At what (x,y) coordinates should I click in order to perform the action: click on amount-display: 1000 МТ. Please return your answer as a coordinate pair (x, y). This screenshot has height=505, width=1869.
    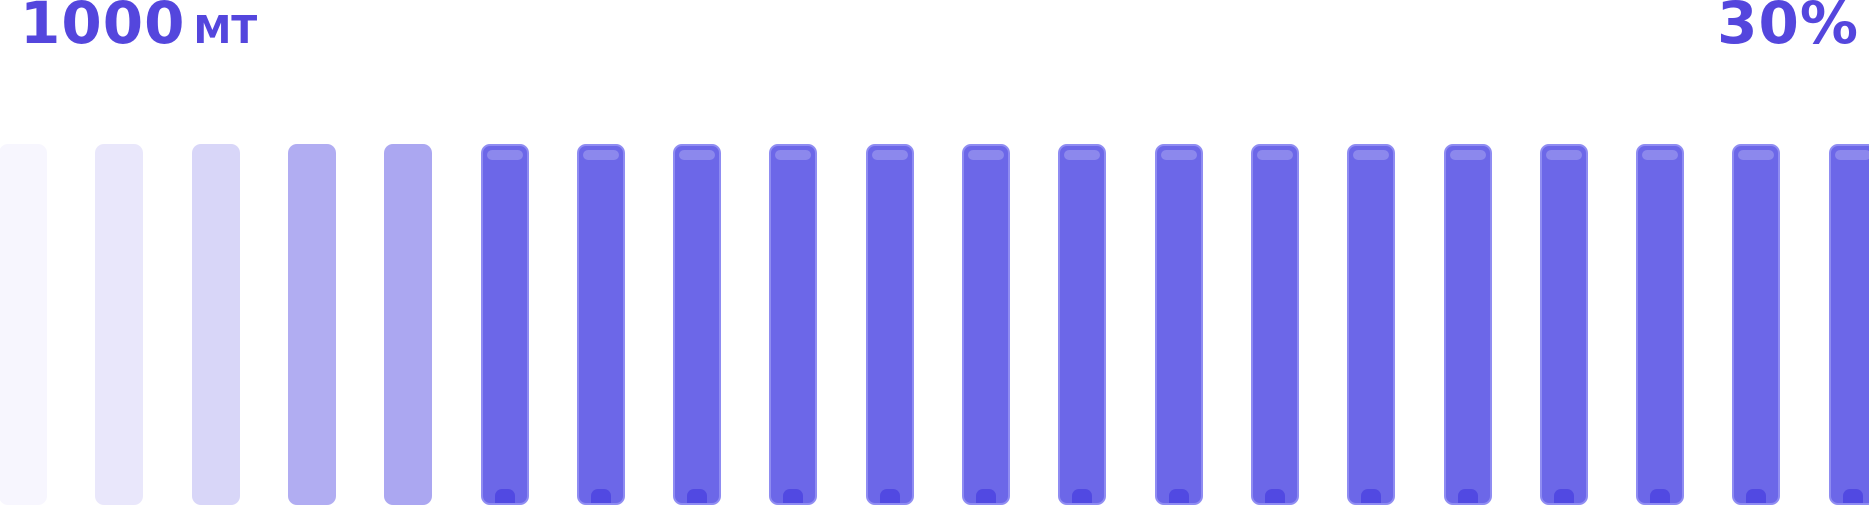
    Looking at the image, I should click on (138, 26).